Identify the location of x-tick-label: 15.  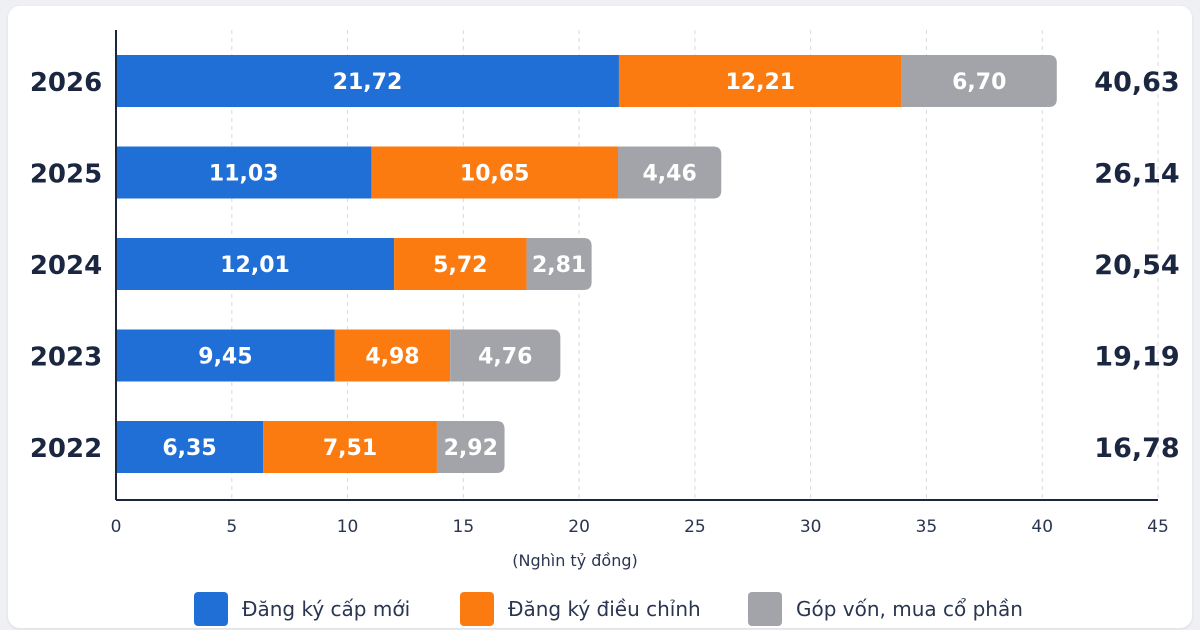
(464, 527).